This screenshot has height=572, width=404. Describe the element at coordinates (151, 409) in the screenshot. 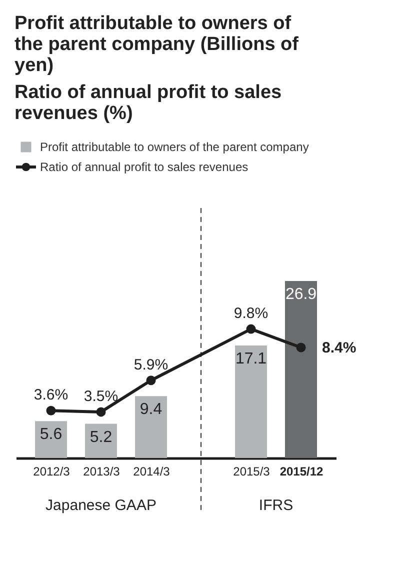

I see `data-label: 9.4` at that location.